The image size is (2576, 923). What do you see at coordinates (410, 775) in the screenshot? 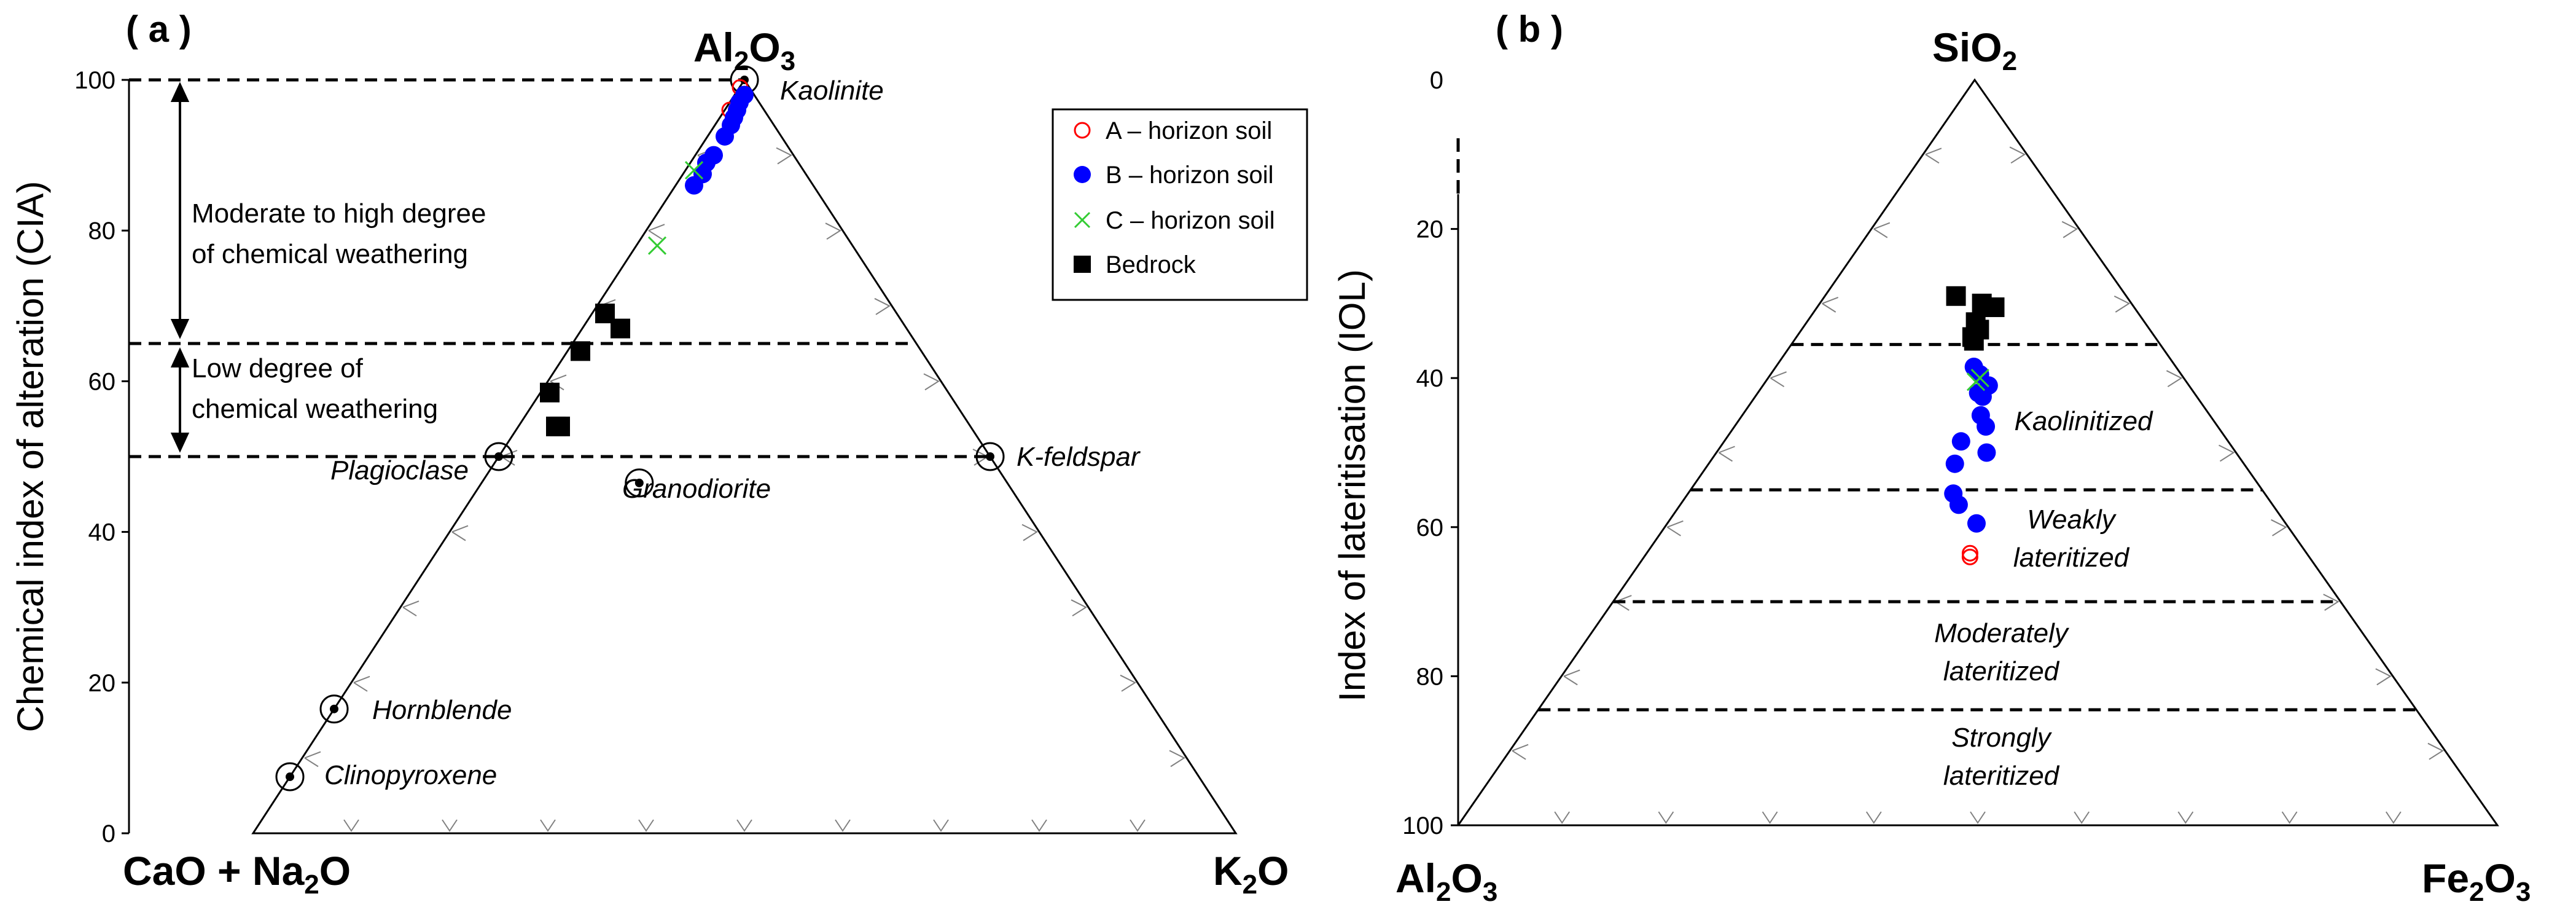
I see `mineral-label-clinopyroxene: Clinopyroxene` at bounding box center [410, 775].